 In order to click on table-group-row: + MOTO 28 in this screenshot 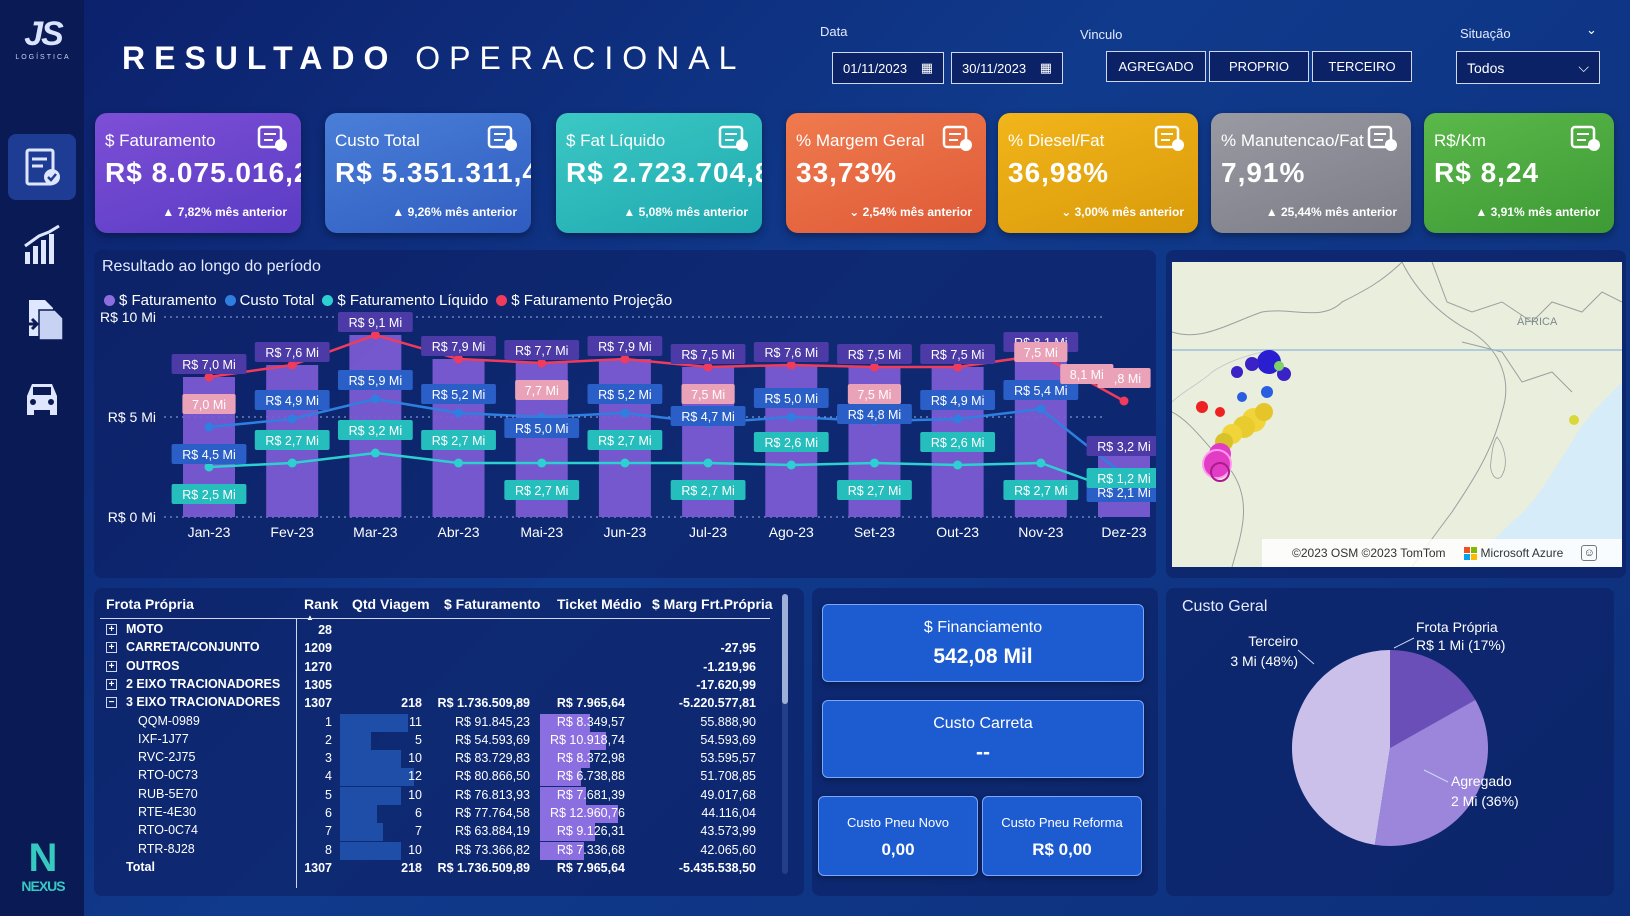, I will do `click(443, 631)`.